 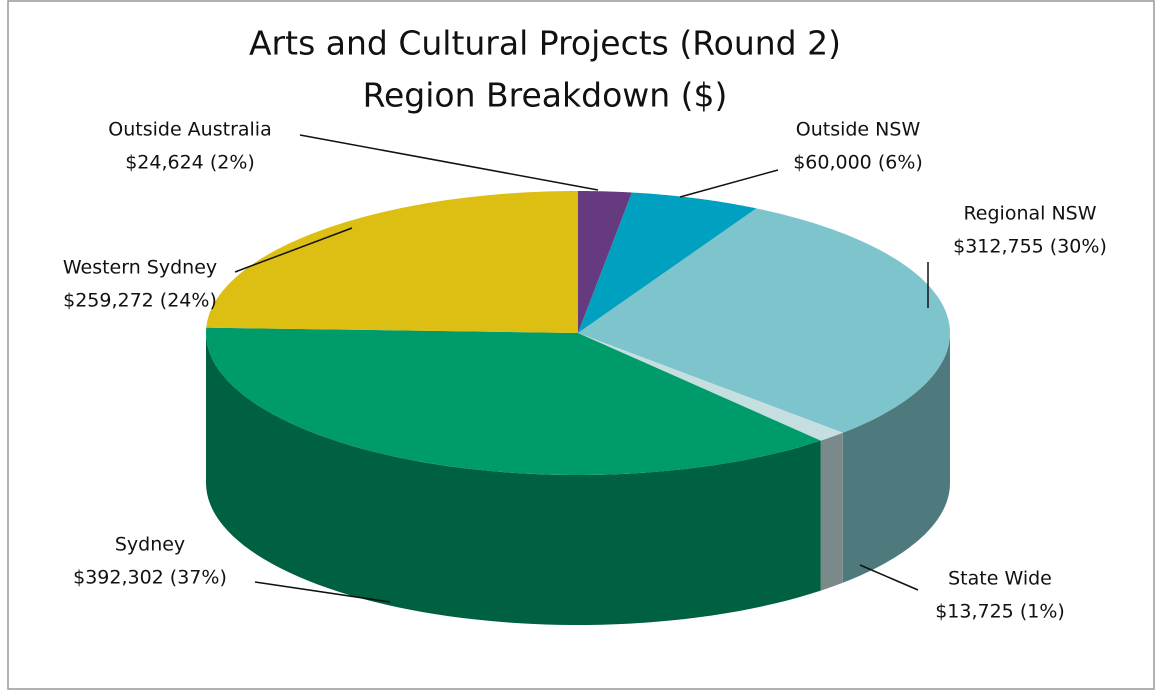 I want to click on data-label-name: Outside Australia, so click(x=189, y=130).